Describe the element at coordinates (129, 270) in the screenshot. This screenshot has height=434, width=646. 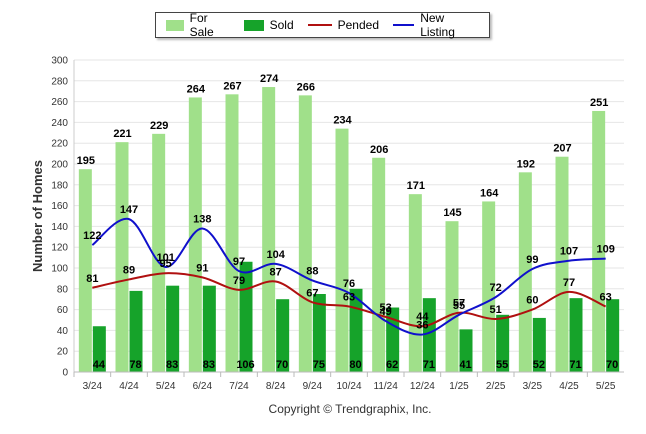
I see `data-label-pended: 89` at that location.